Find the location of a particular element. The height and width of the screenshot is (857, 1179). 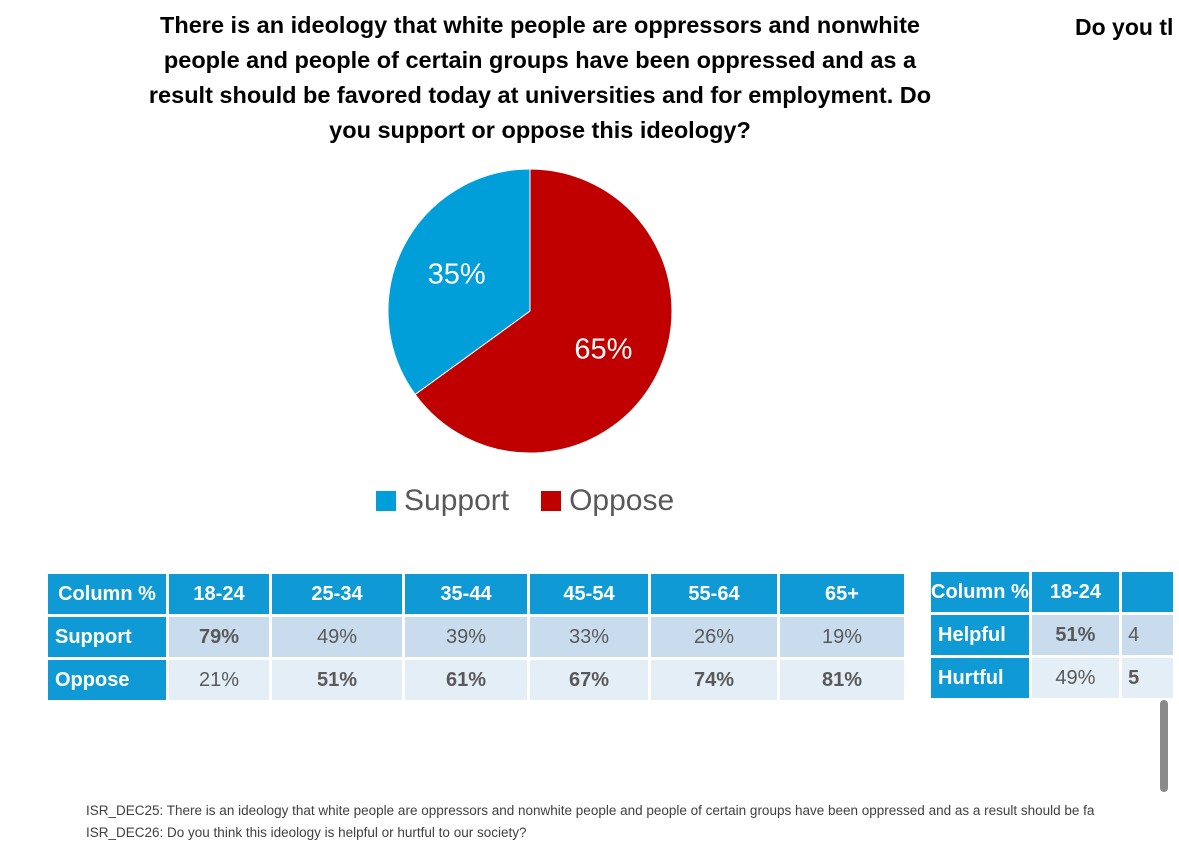

table-cell: 61% is located at coordinates (466, 680).